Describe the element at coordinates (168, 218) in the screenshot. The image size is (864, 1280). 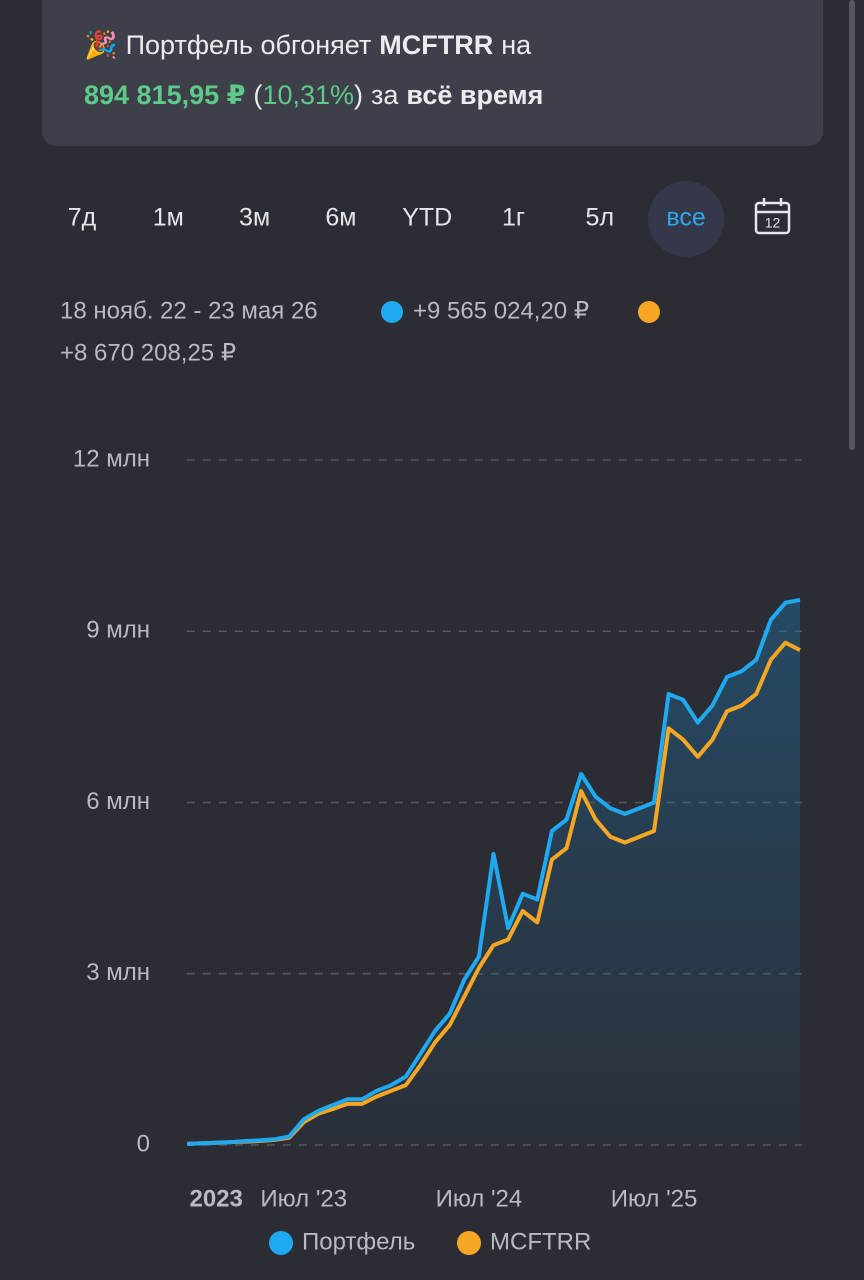
I see `period-button: 1м` at that location.